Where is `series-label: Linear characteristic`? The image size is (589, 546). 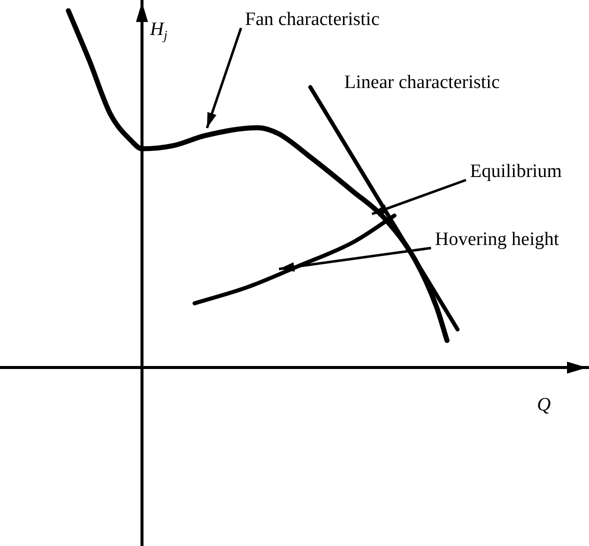
series-label: Linear characteristic is located at coordinates (422, 83).